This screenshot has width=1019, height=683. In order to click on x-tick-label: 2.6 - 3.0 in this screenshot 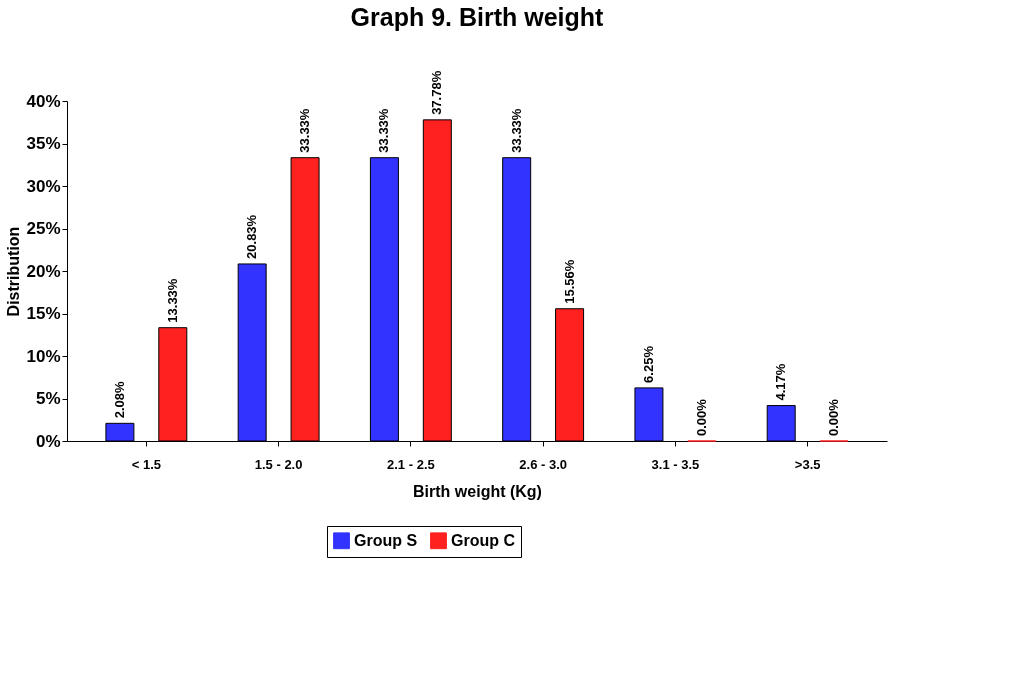, I will do `click(543, 464)`.